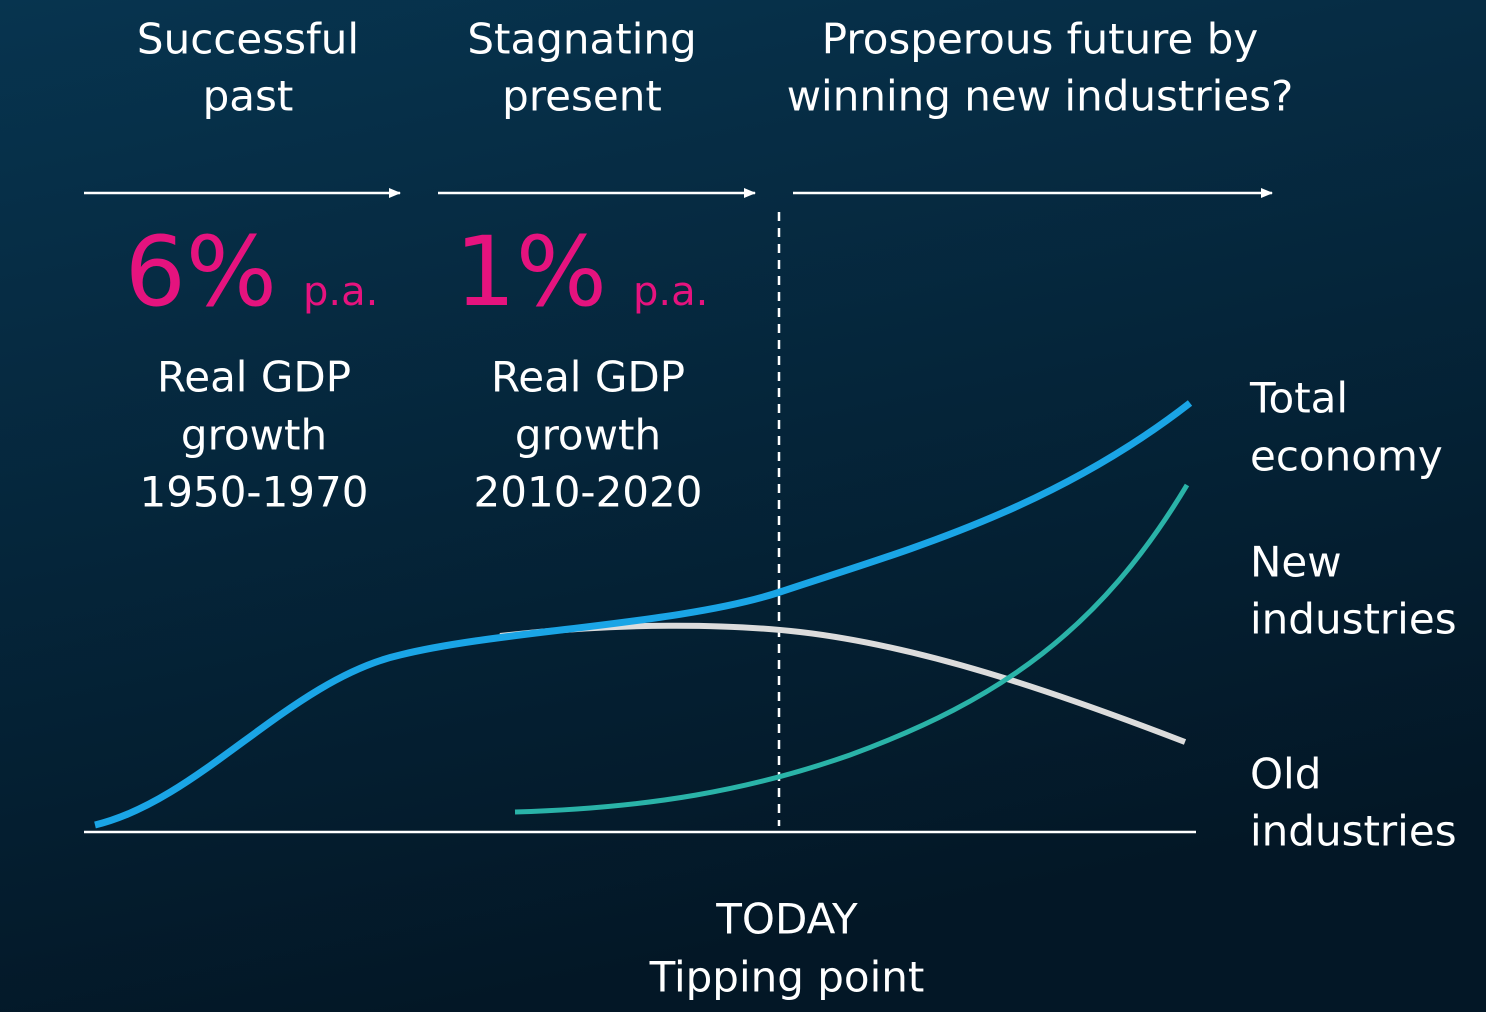 This screenshot has width=1486, height=1012. What do you see at coordinates (588, 492) in the screenshot?
I see `phase-description: 2010-2020` at bounding box center [588, 492].